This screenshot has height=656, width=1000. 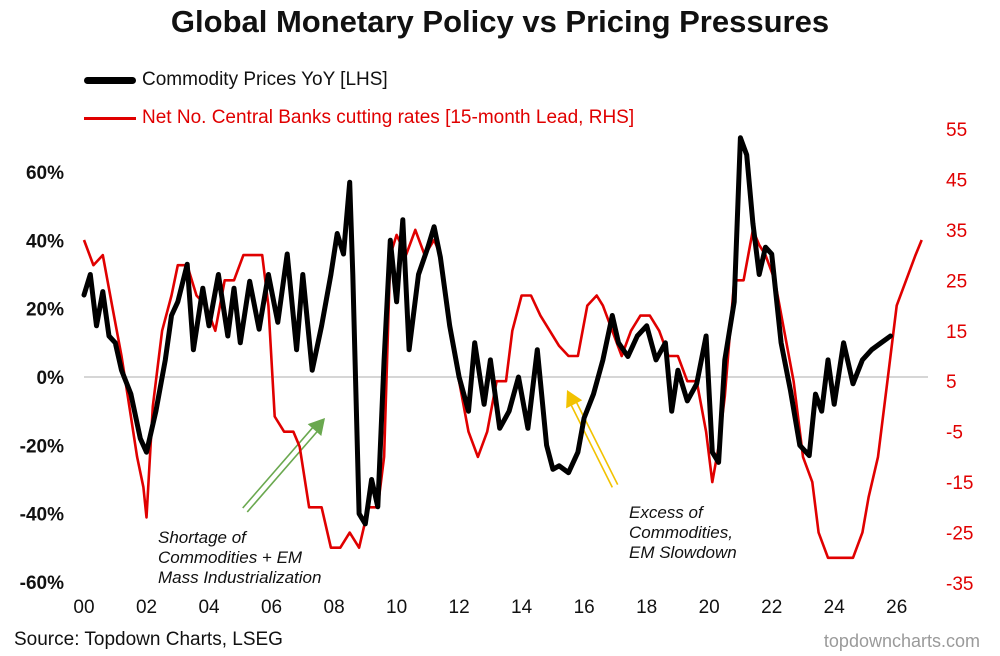 What do you see at coordinates (956, 281) in the screenshot?
I see `y-right-tick-label: 25` at bounding box center [956, 281].